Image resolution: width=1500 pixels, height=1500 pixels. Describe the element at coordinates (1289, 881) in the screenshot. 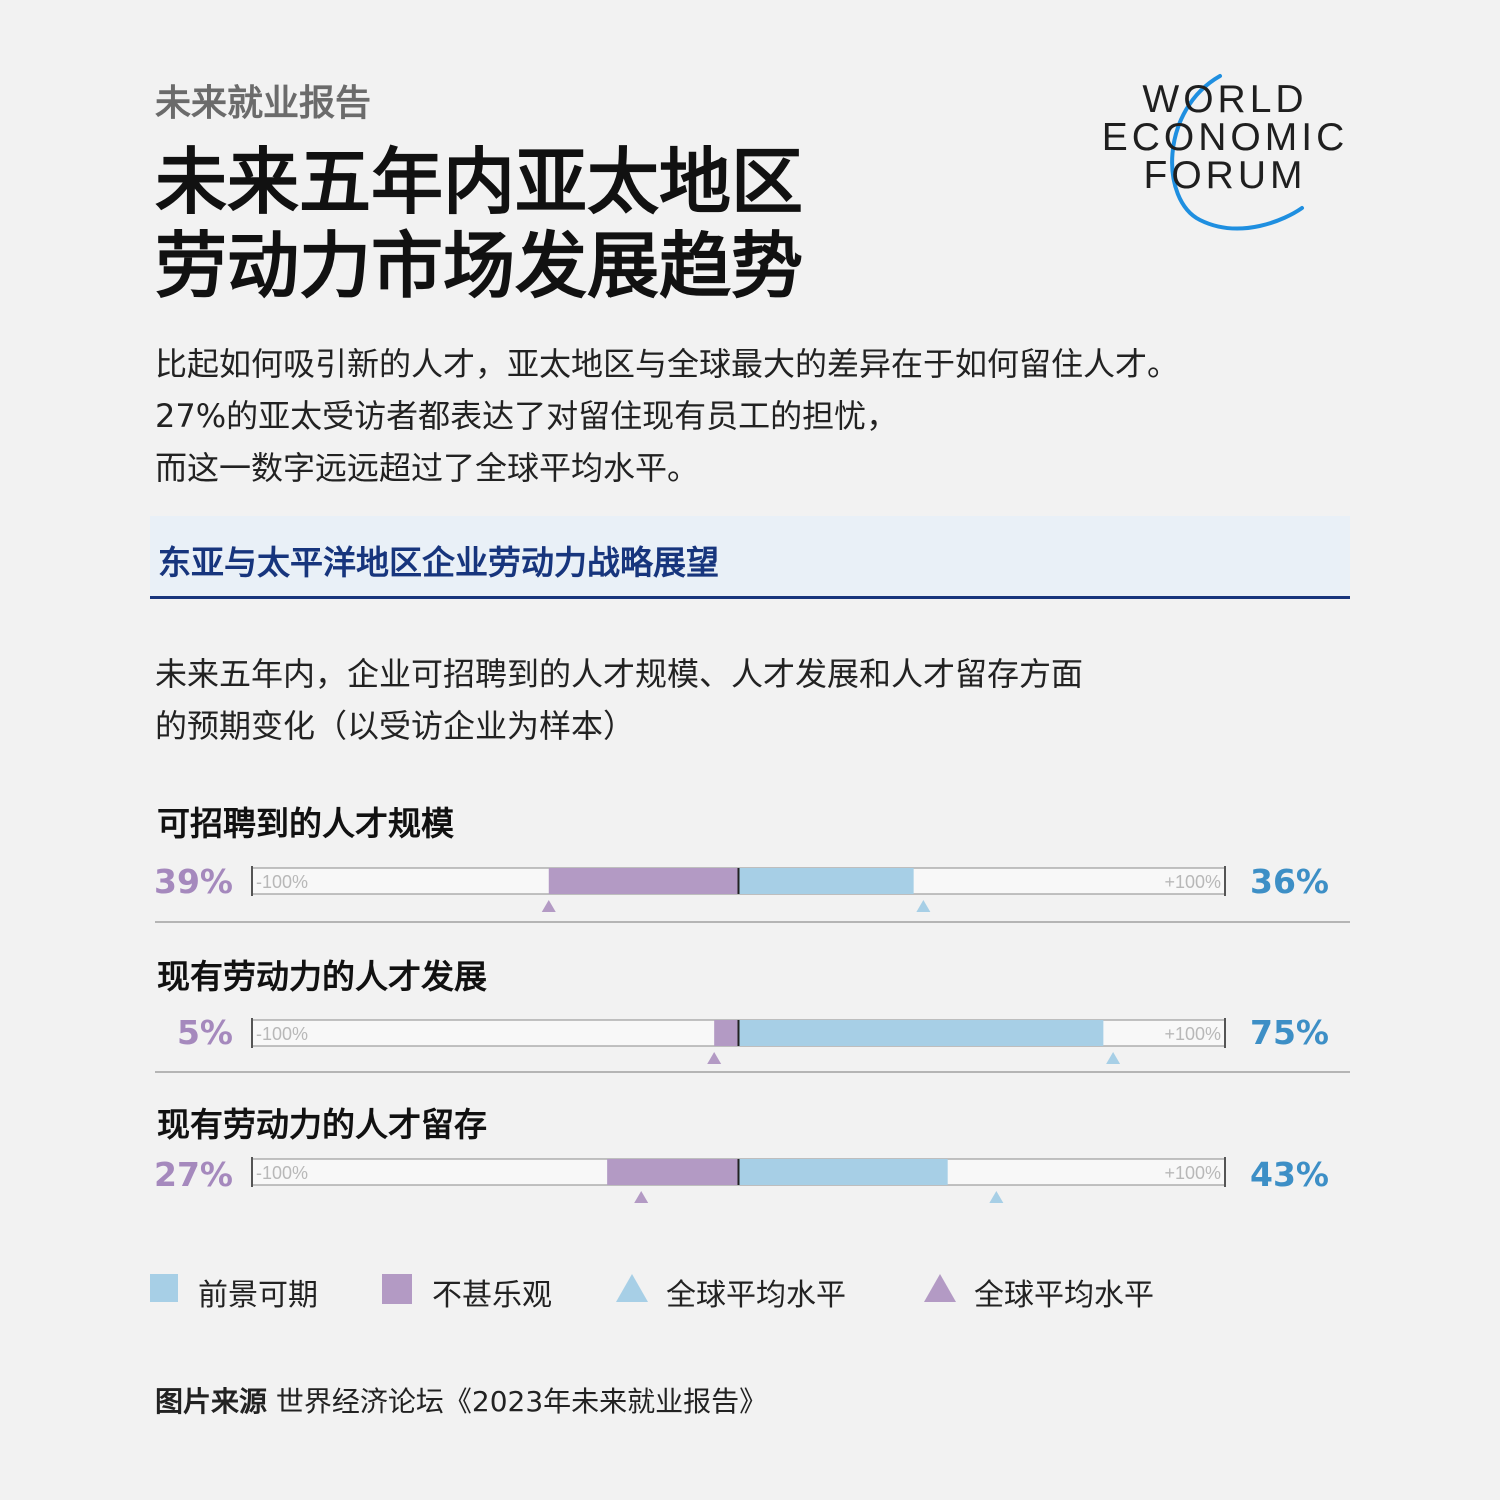

I see `positive-value-recruitment: 36%` at that location.